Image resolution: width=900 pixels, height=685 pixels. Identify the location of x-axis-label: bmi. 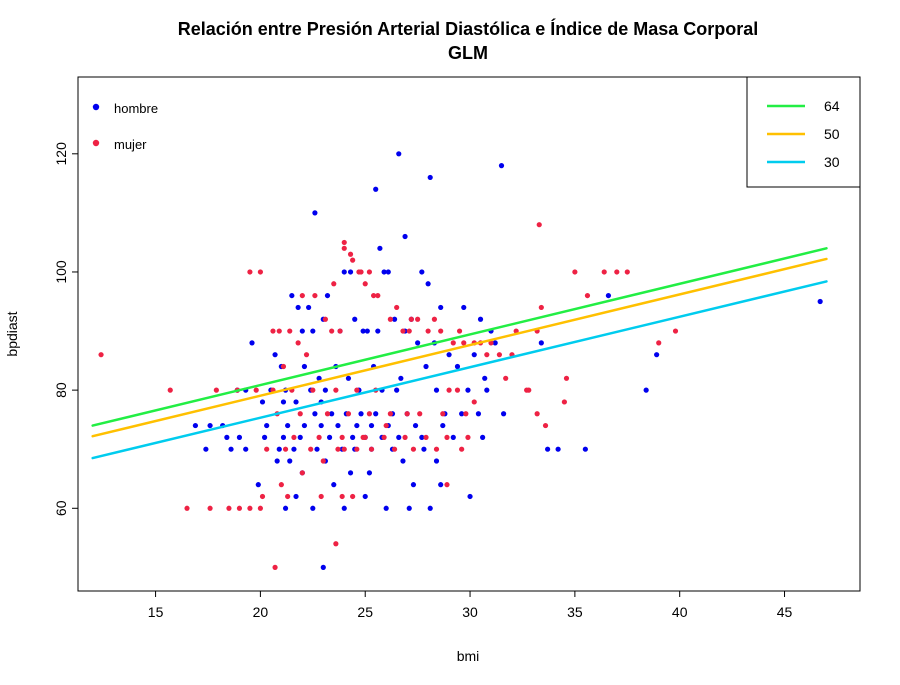
(468, 656).